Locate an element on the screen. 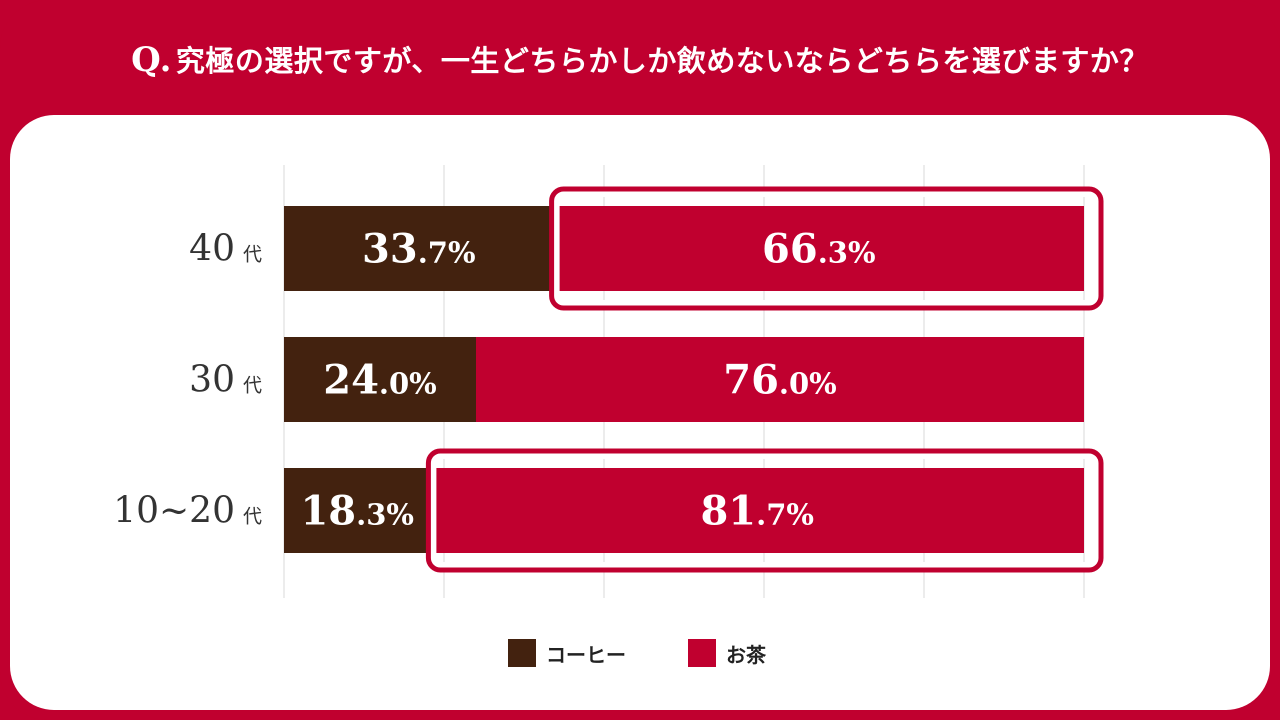  legend-swatch-coffee is located at coordinates (522, 653).